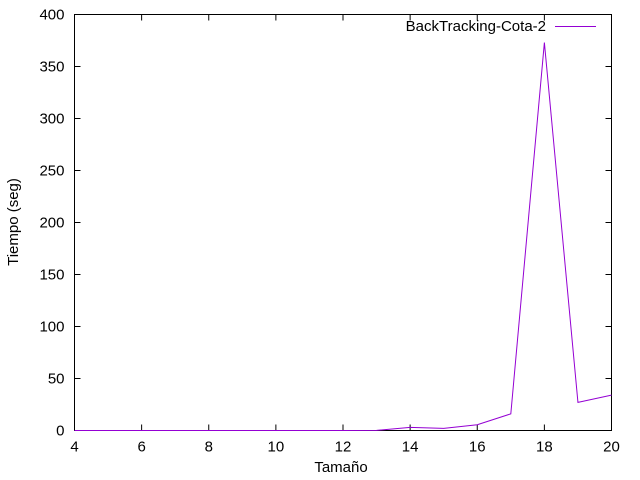  What do you see at coordinates (51, 15) in the screenshot?
I see `y-tick-label: 400` at bounding box center [51, 15].